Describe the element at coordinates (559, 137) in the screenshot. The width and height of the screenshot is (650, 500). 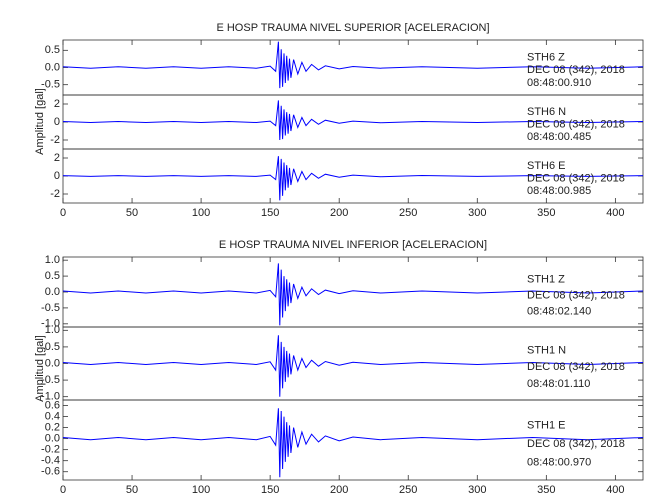
I see `trace-time: 08:48:00.485` at that location.